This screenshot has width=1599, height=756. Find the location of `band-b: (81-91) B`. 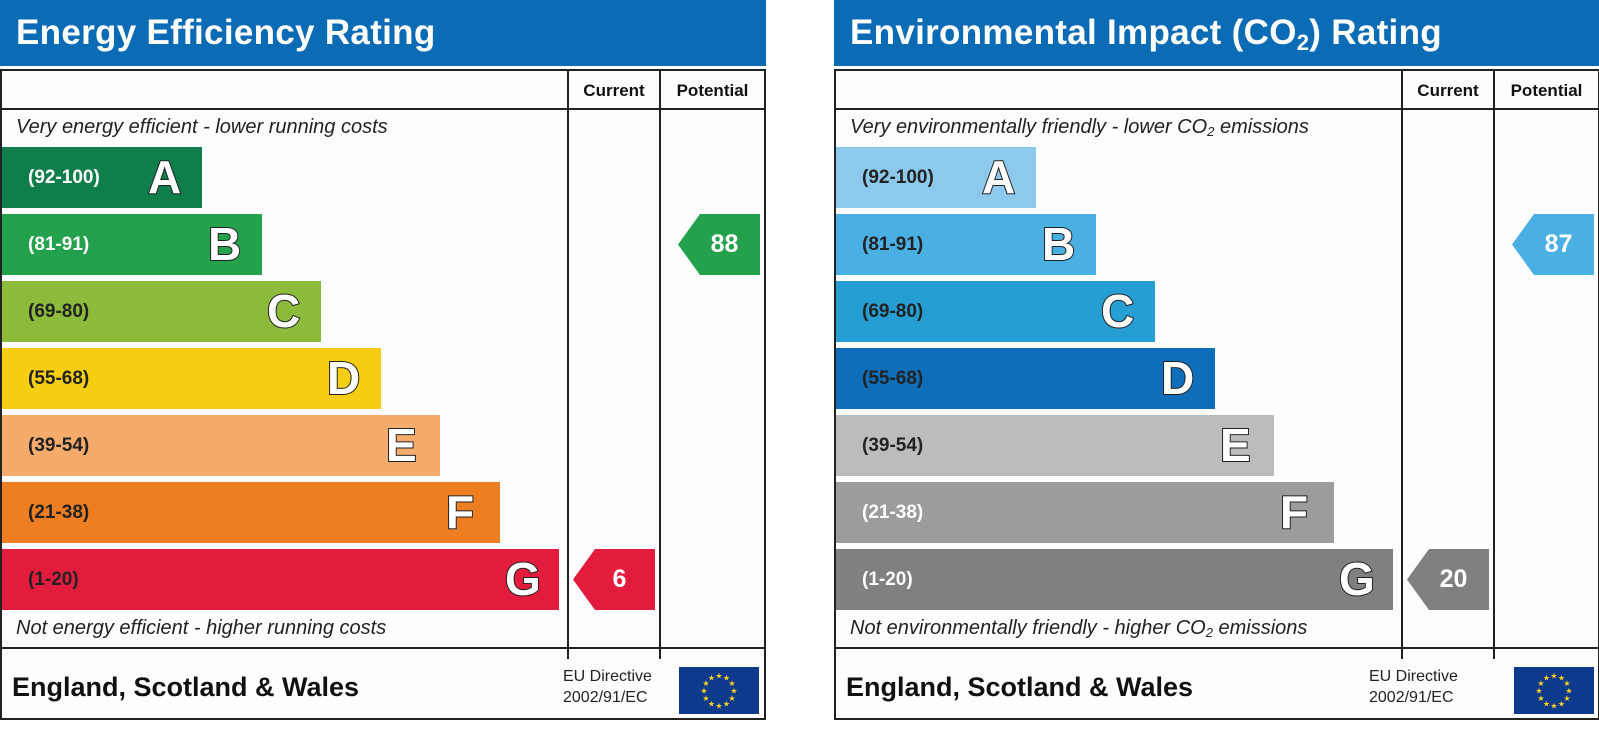

band-b: (81-91) B is located at coordinates (966, 244).